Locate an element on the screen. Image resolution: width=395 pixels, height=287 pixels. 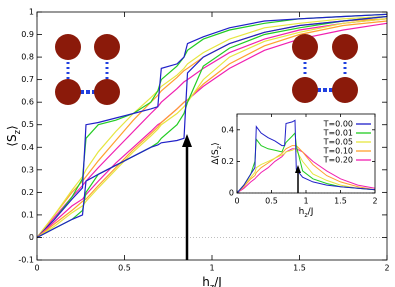
y-axis-label-part: Δ⟨S is located at coordinates (216, 157).